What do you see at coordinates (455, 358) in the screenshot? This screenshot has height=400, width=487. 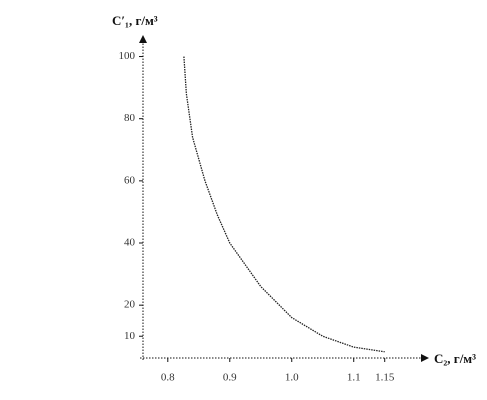 I see `x-axis-label: C₂, г/м³` at bounding box center [455, 358].